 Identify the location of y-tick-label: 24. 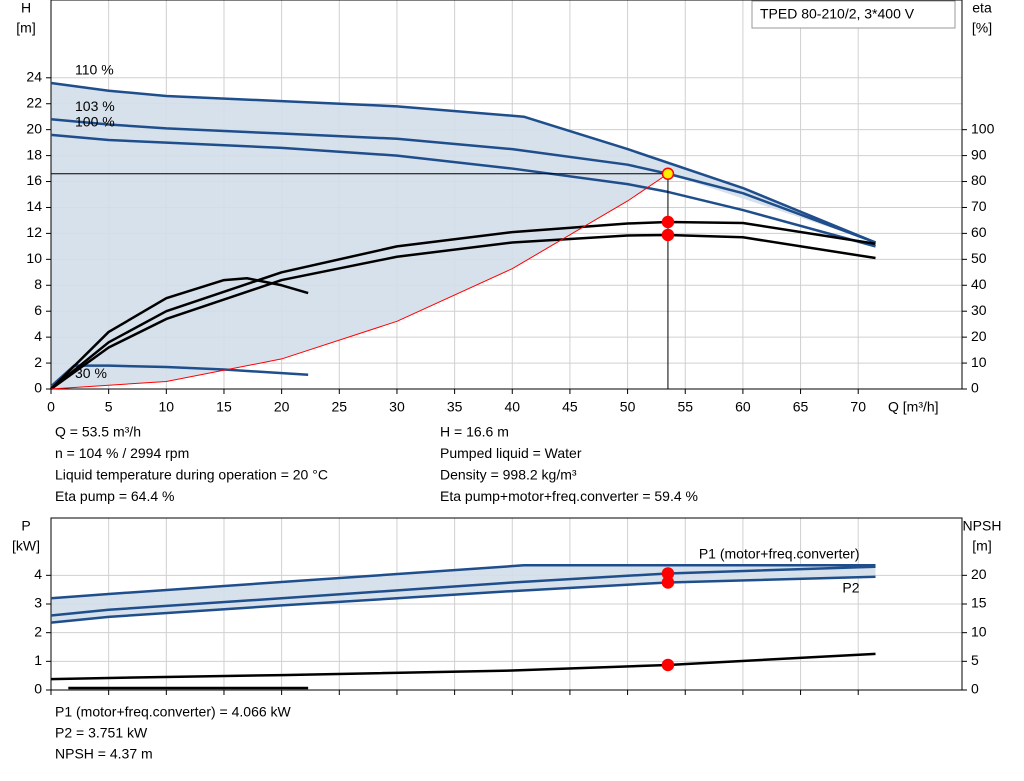
(34, 77).